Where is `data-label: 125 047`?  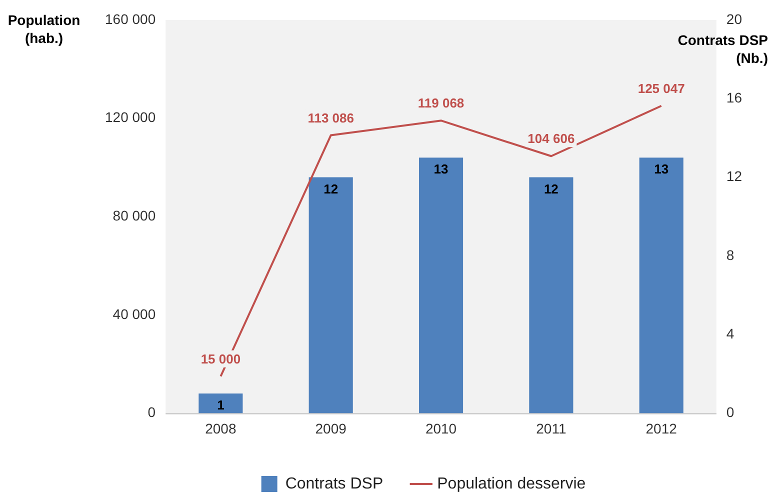 data-label: 125 047 is located at coordinates (661, 88).